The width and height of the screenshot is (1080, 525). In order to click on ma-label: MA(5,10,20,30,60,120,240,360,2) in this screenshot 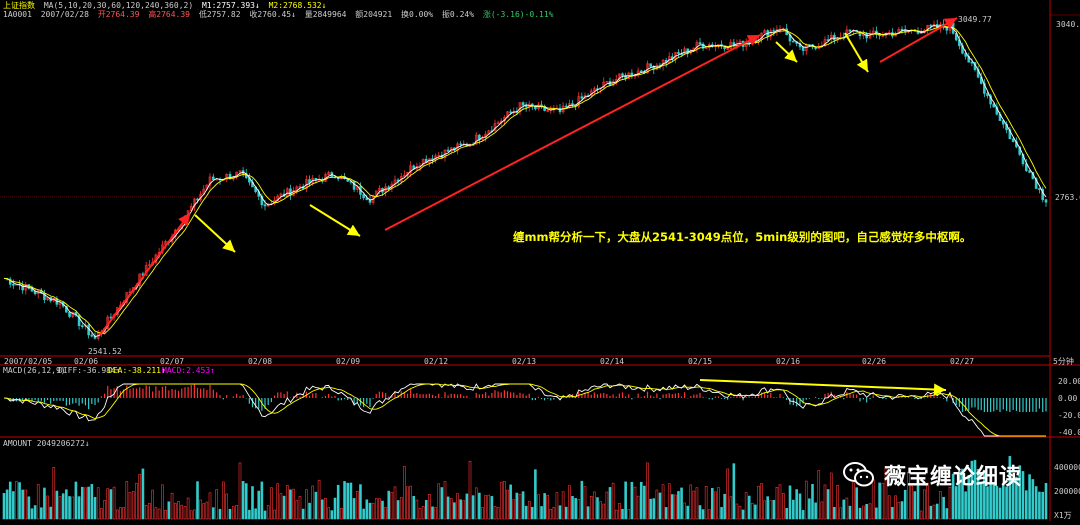, I will do `click(118, 5)`.